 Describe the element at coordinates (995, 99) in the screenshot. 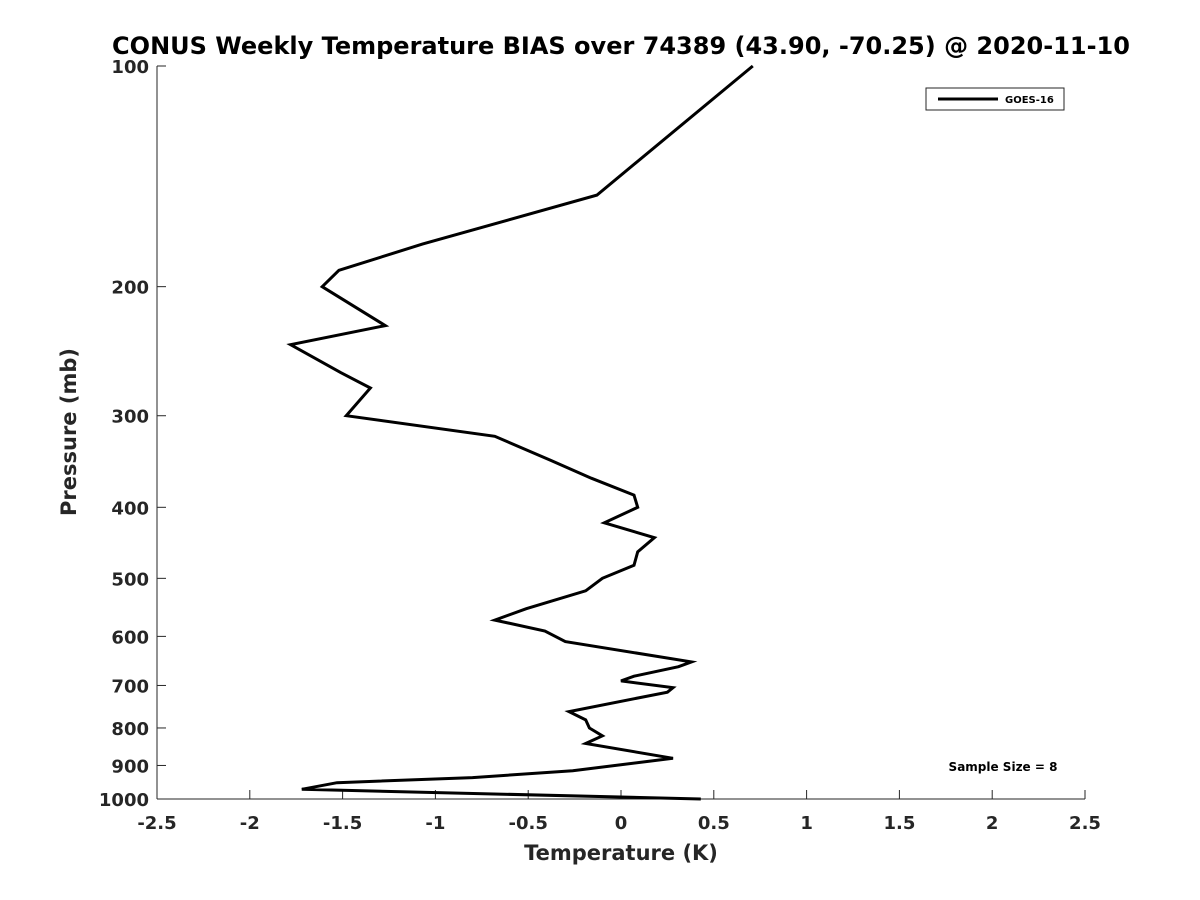

I see `legend: GOES-16` at that location.